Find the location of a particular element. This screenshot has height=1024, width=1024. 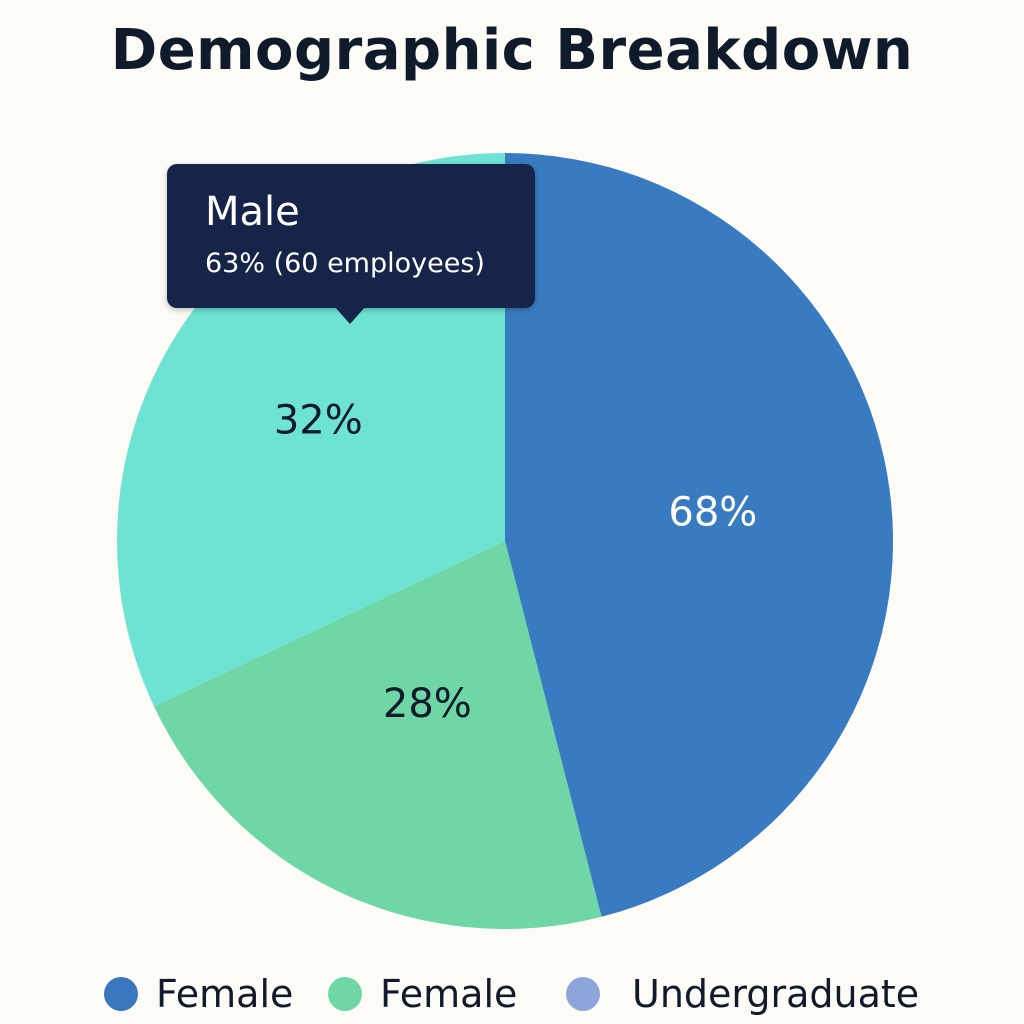

tooltip-title: Male is located at coordinates (252, 212).